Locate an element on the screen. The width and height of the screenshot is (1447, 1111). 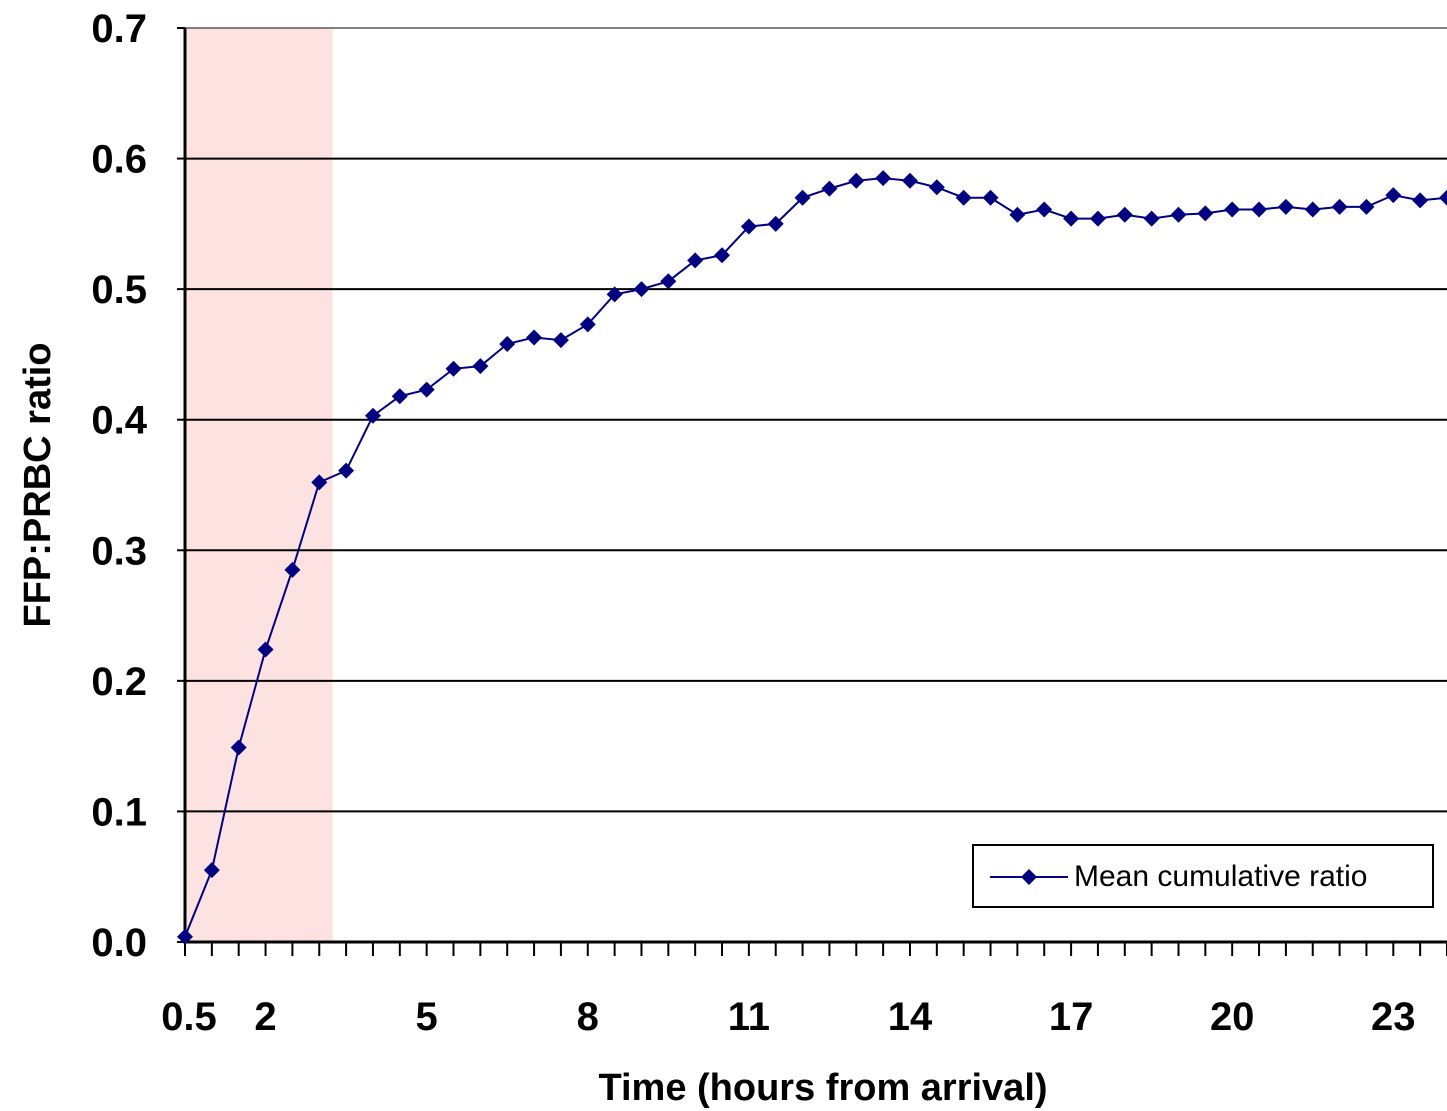
x-tick-label: 0.5 is located at coordinates (189, 1017).